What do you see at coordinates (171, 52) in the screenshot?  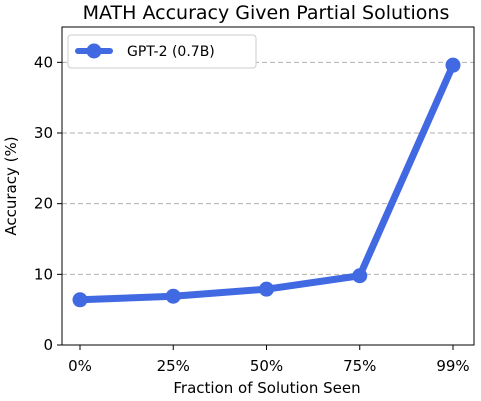 I see `legend-label: GPT-2 (0.7B)` at bounding box center [171, 52].